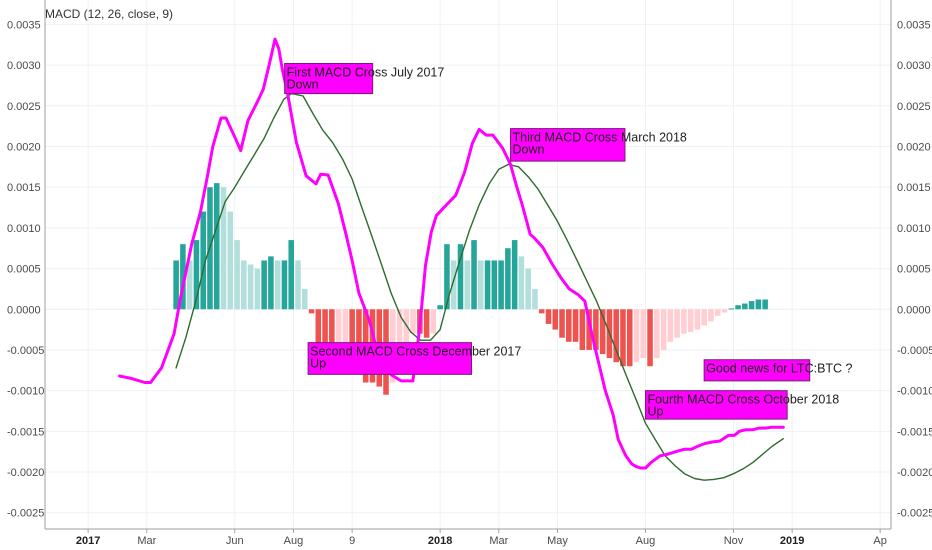 The height and width of the screenshot is (550, 932). Describe the element at coordinates (24, 66) in the screenshot. I see `y-tick-label-left: 0.0030` at that location.